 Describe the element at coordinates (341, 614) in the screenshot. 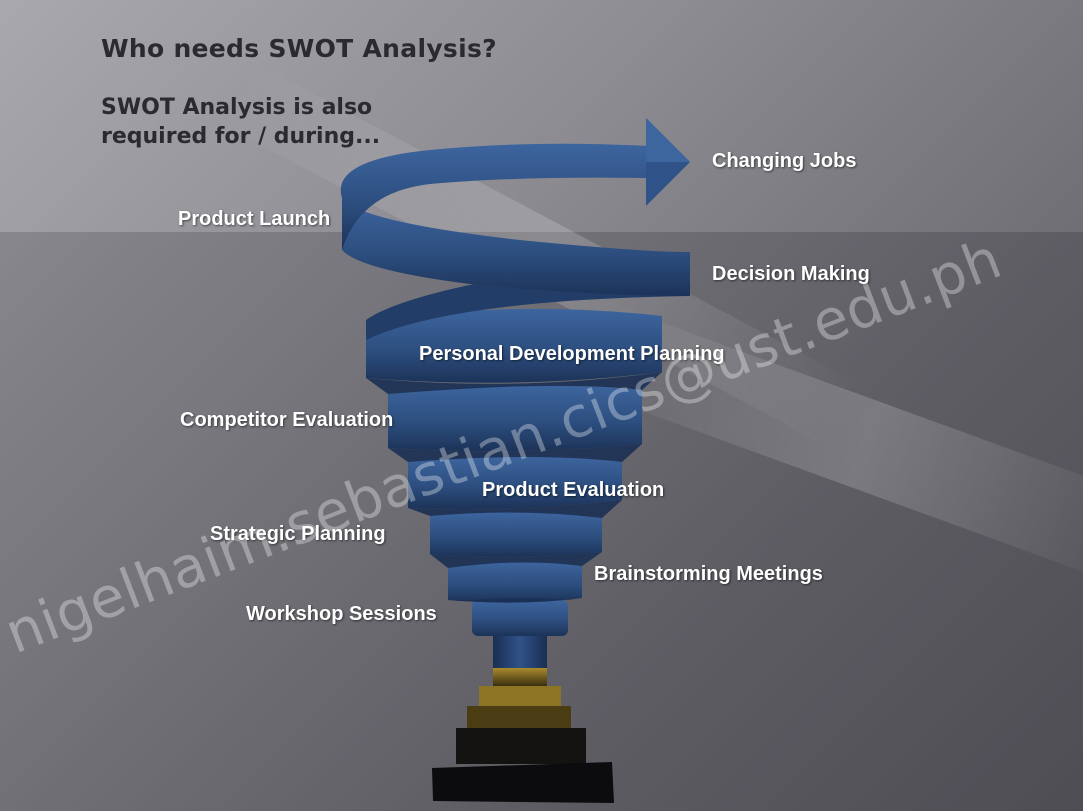

I see `label-workshop-sessions: Workshop Sessions` at that location.